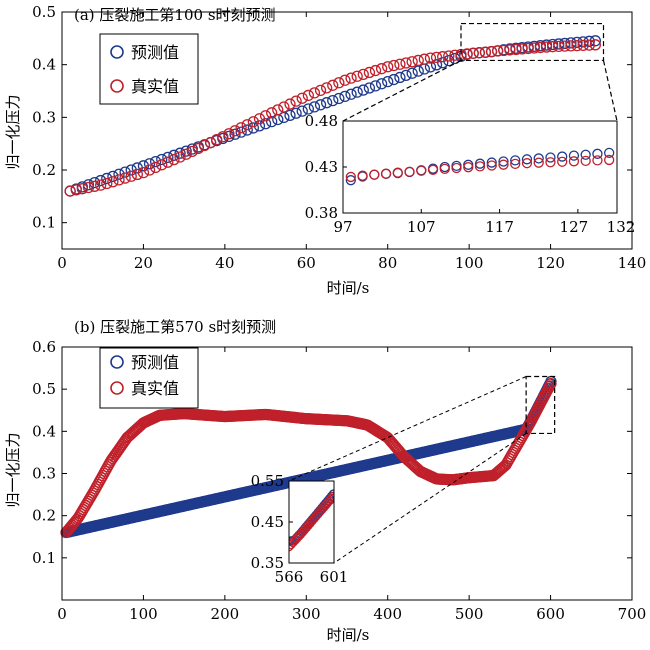 Image resolution: width=650 pixels, height=650 pixels. Describe the element at coordinates (632, 263) in the screenshot. I see `x-tick-label: 140` at that location.